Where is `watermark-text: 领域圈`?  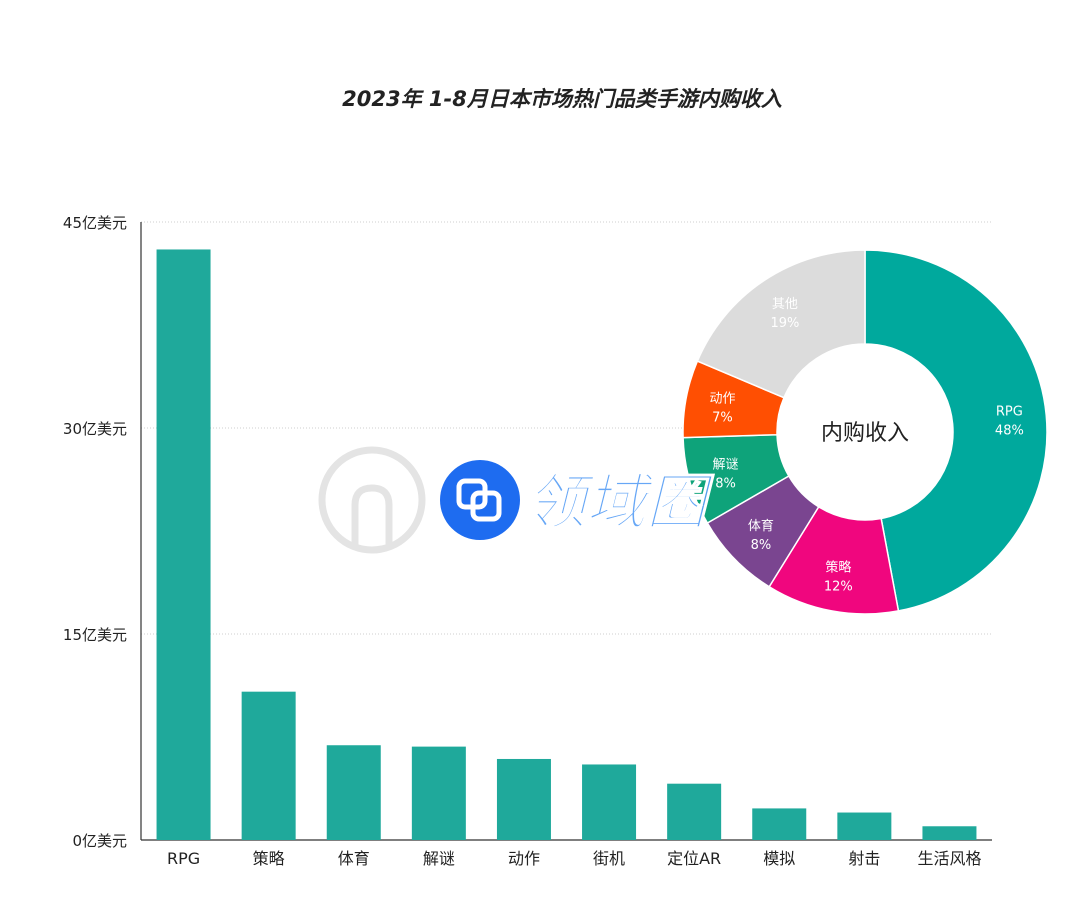
watermark-text: 领域圈 is located at coordinates (620, 503).